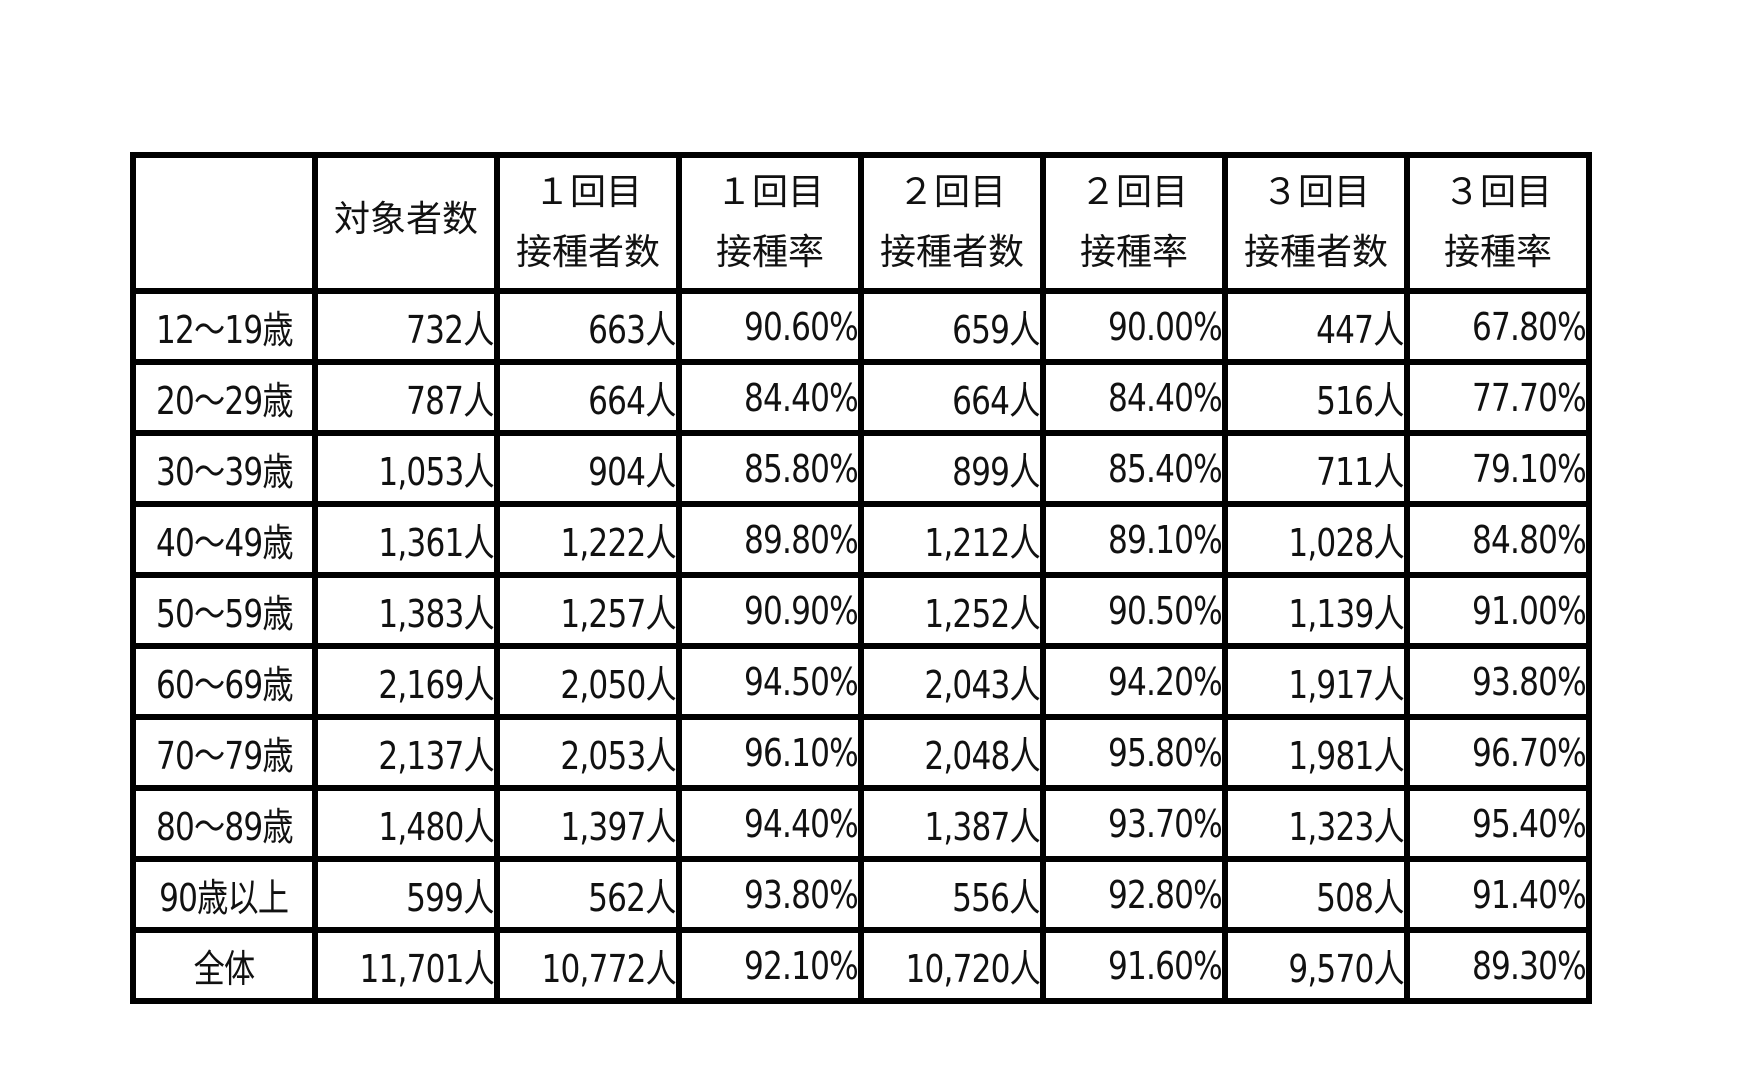 The image size is (1737, 1080). Describe the element at coordinates (406, 965) in the screenshot. I see `target-count-cell: 11,701人` at that location.